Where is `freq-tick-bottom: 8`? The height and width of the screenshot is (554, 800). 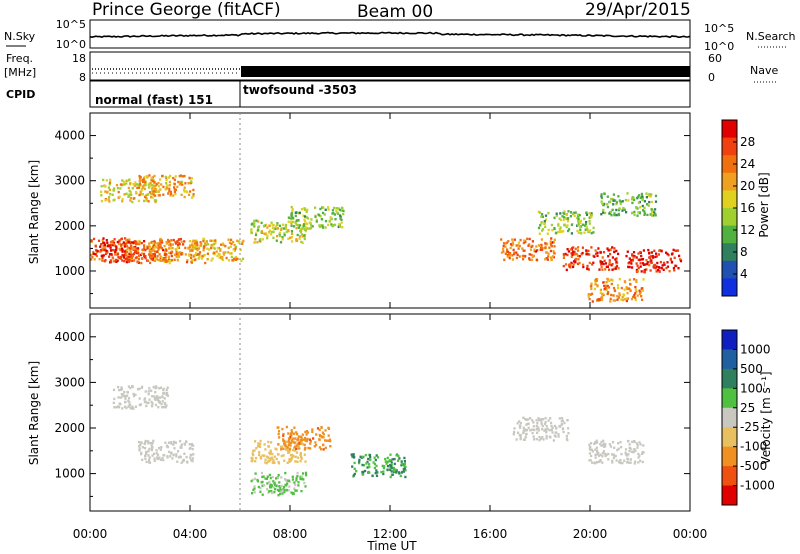 freq-tick-bottom: 8 is located at coordinates (82, 77).